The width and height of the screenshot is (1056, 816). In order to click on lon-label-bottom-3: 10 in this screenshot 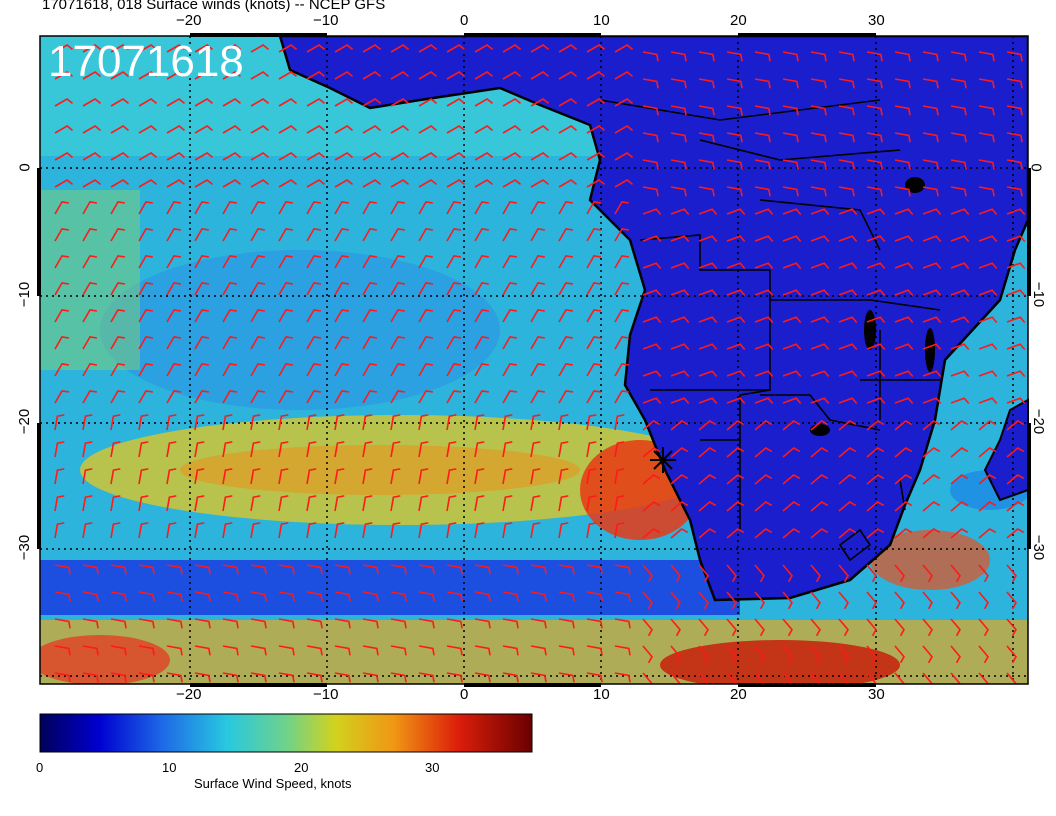, I will do `click(601, 694)`.